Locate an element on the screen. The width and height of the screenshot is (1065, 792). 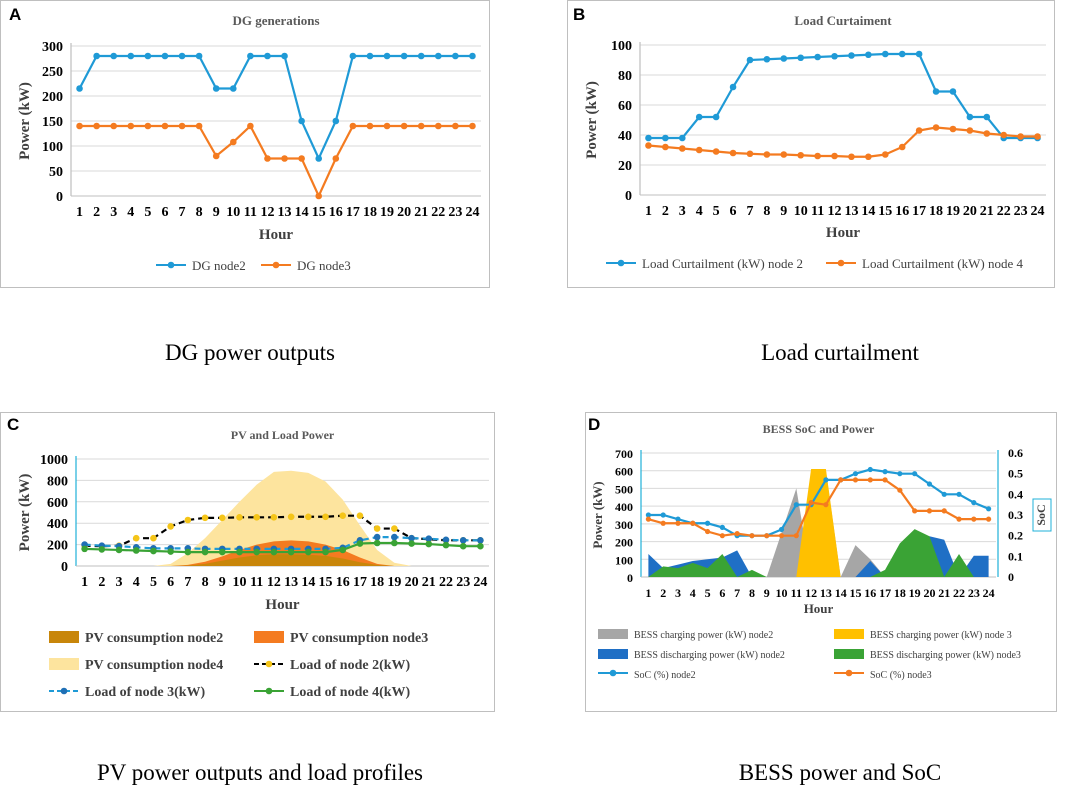
x-tick-label: 1 is located at coordinates (84, 582).